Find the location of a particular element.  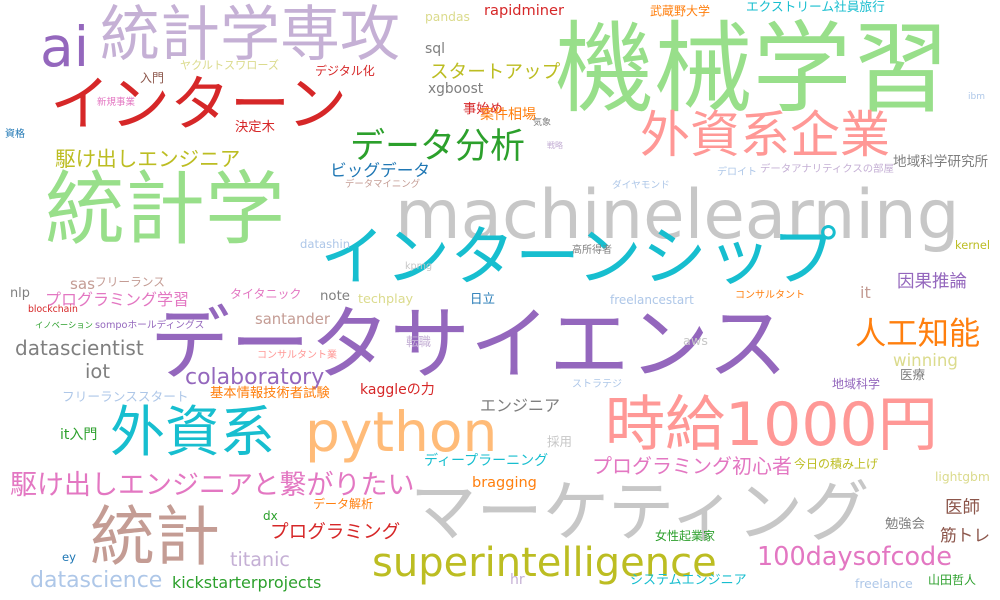

cloud-word: iot is located at coordinates (97, 372).